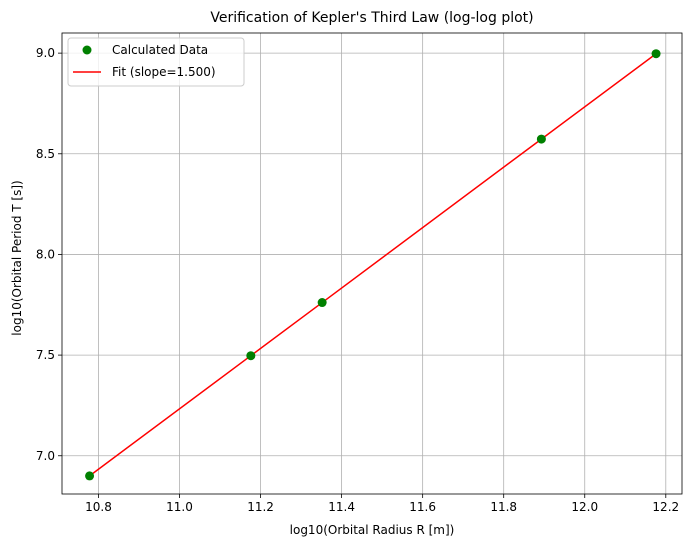 This screenshot has height=551, width=691. Describe the element at coordinates (260, 507) in the screenshot. I see `x-tick-label: 11.2` at that location.